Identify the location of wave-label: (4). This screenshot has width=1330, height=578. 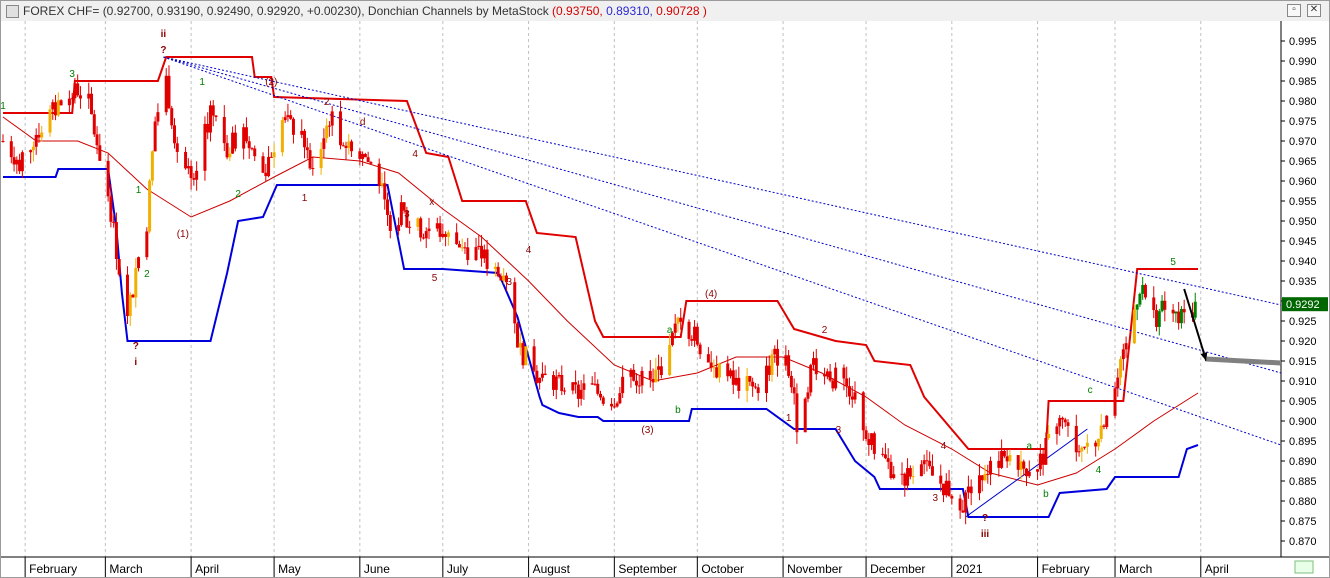
(711, 294).